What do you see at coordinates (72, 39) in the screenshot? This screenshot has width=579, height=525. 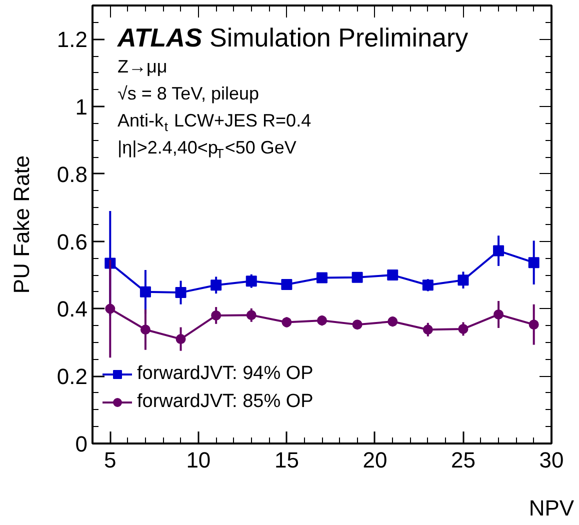 I see `y-tick-label: 1.2` at bounding box center [72, 39].